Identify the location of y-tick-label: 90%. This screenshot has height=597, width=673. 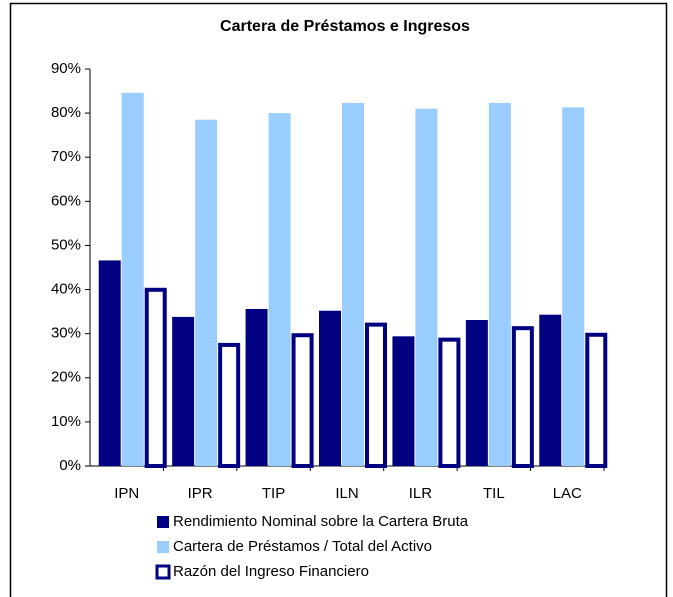
(66, 68).